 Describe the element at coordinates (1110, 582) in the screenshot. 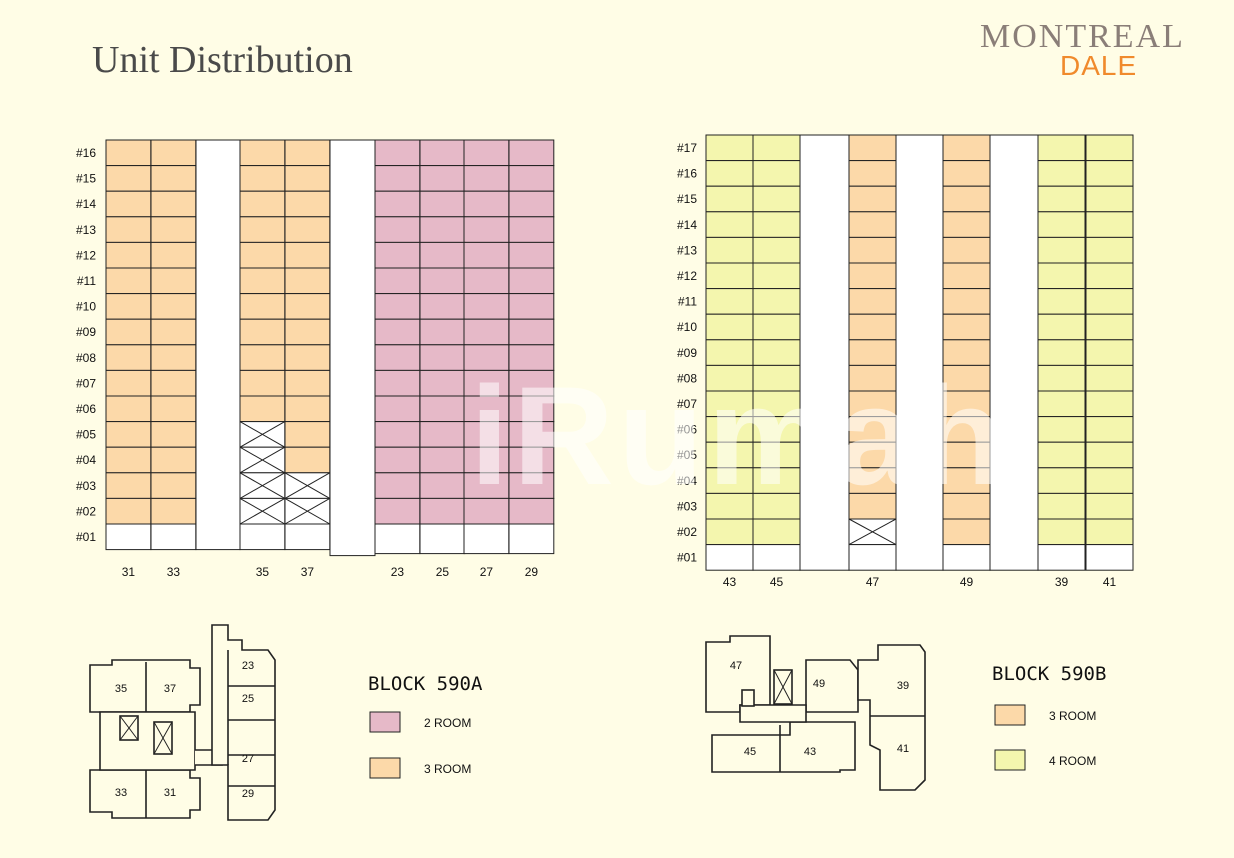

I see `unit-number-label: 41` at that location.